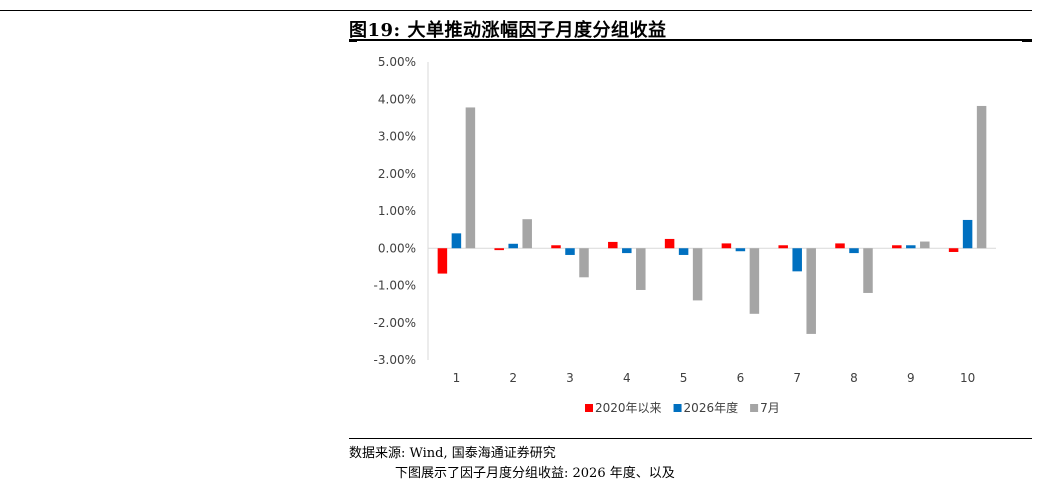 This screenshot has height=481, width=1038. What do you see at coordinates (397, 62) in the screenshot?
I see `y-tick-label: 5.00%` at bounding box center [397, 62].